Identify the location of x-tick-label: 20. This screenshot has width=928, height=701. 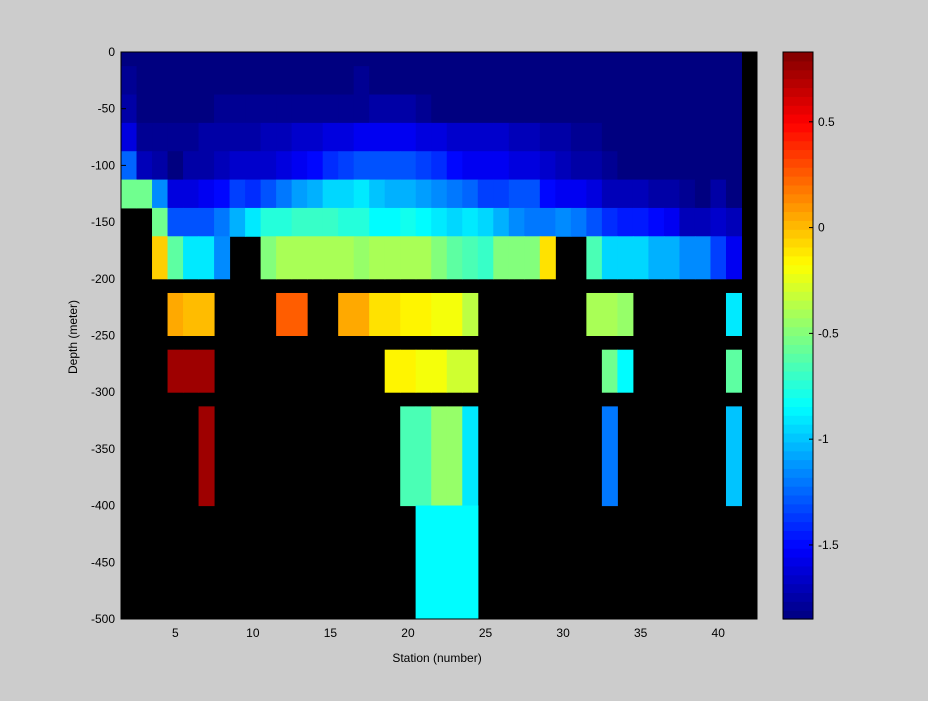
(408, 633).